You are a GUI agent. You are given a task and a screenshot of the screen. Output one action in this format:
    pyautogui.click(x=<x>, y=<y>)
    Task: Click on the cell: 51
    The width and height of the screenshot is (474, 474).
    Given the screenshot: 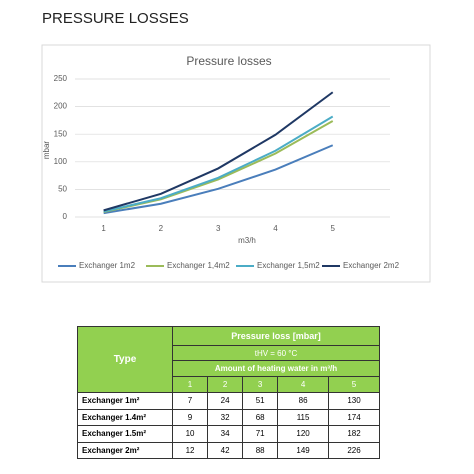 What is the action you would take?
    pyautogui.click(x=260, y=401)
    